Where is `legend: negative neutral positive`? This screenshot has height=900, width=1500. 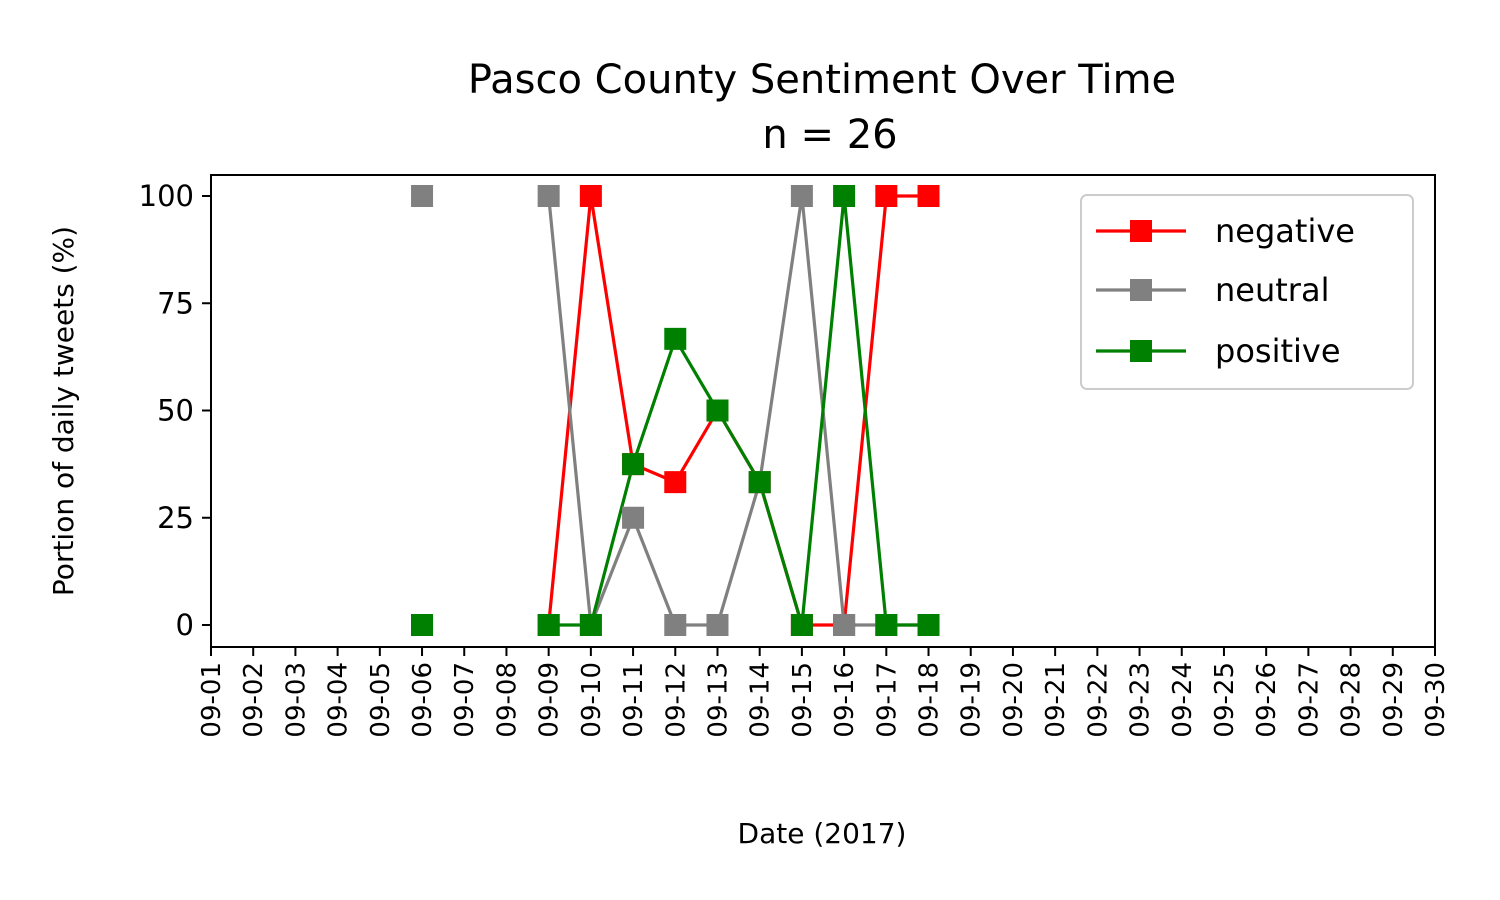
legend: negative neutral positive is located at coordinates (1247, 292).